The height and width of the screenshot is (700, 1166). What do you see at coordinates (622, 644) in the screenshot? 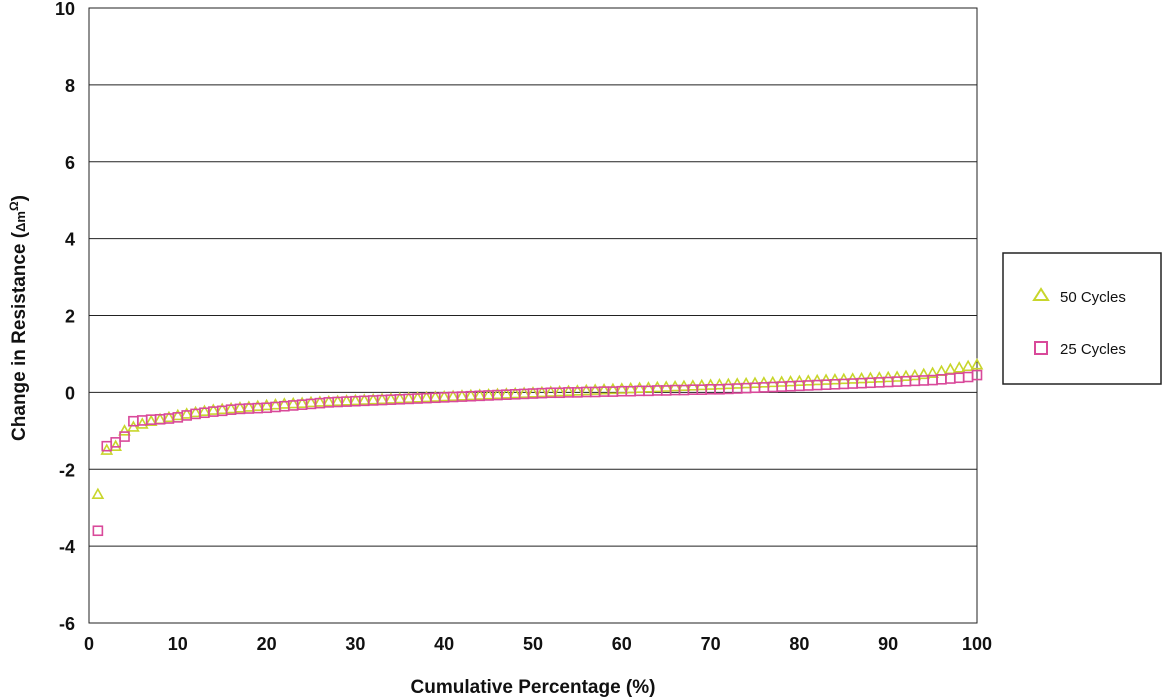
I see `x-tick-label: 60` at bounding box center [622, 644].